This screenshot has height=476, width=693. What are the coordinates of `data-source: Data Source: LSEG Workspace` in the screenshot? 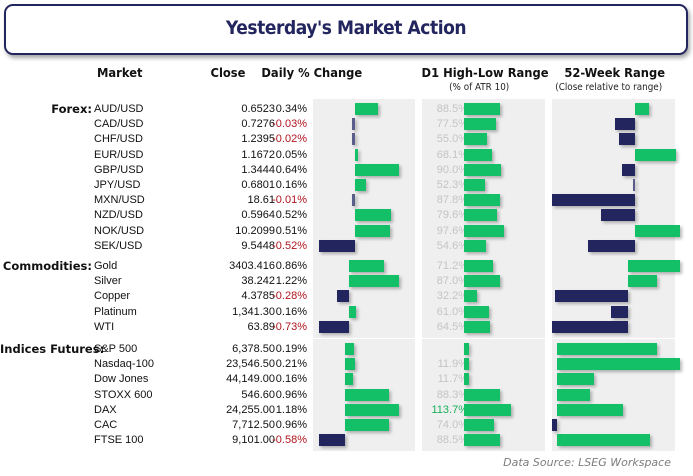 It's located at (587, 462).